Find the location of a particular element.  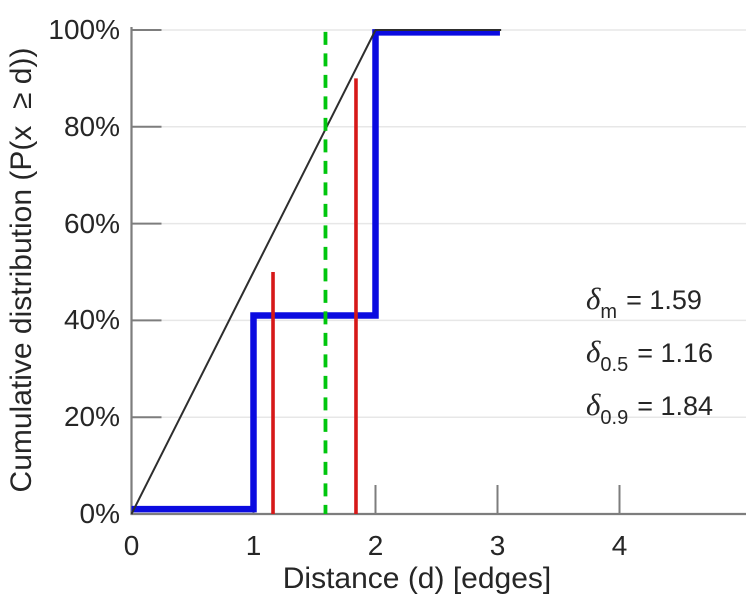

delta-value: = 1.84 is located at coordinates (675, 406).